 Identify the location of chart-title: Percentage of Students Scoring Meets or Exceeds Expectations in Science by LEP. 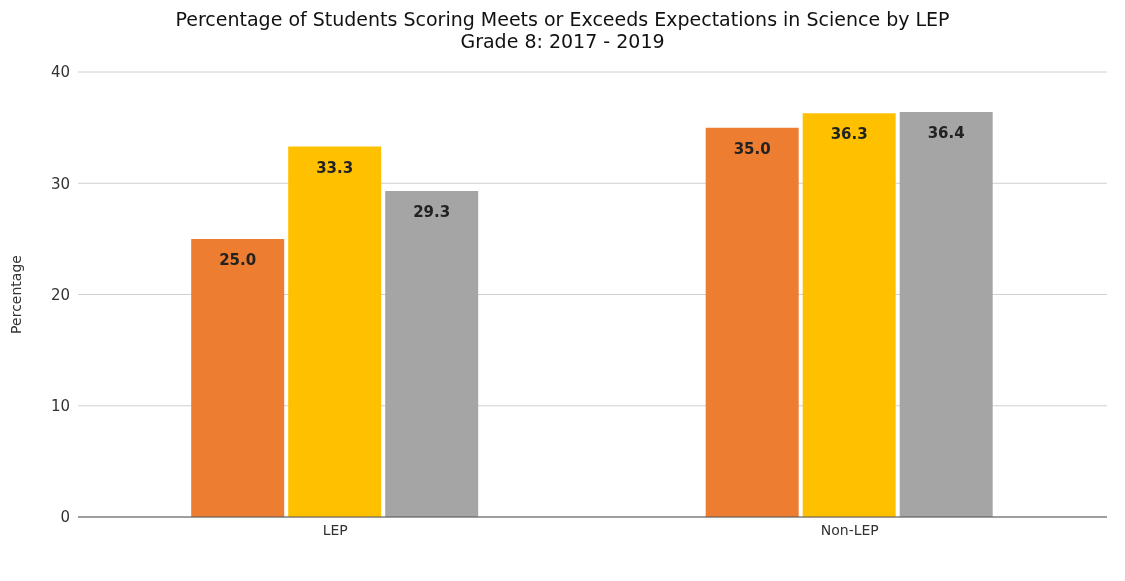
(562, 19).